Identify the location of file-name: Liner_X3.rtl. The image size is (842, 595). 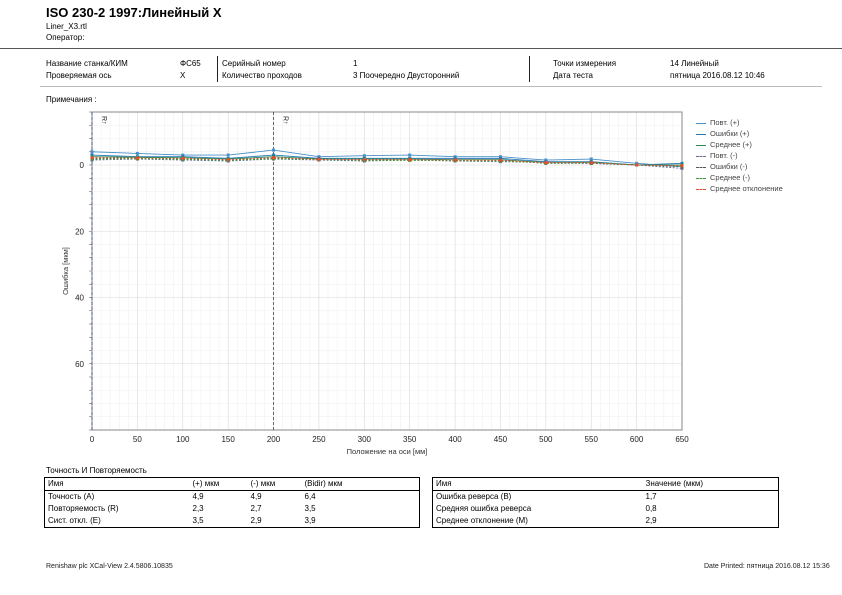
(66, 26).